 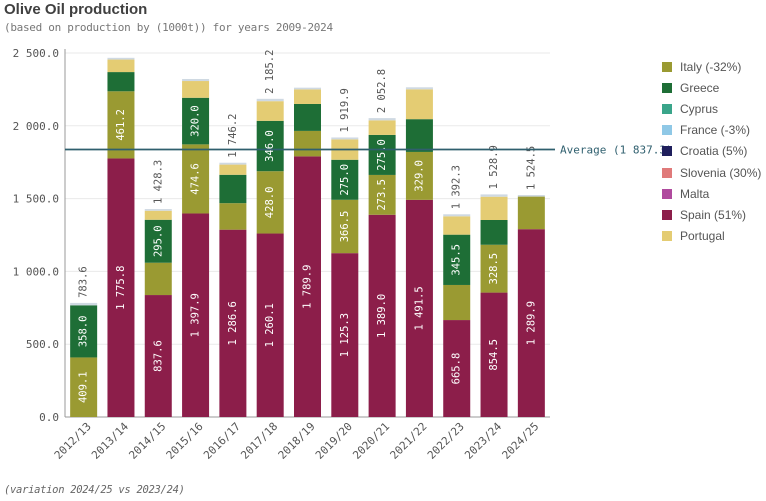 I want to click on data-label: 409.1, so click(x=84, y=387).